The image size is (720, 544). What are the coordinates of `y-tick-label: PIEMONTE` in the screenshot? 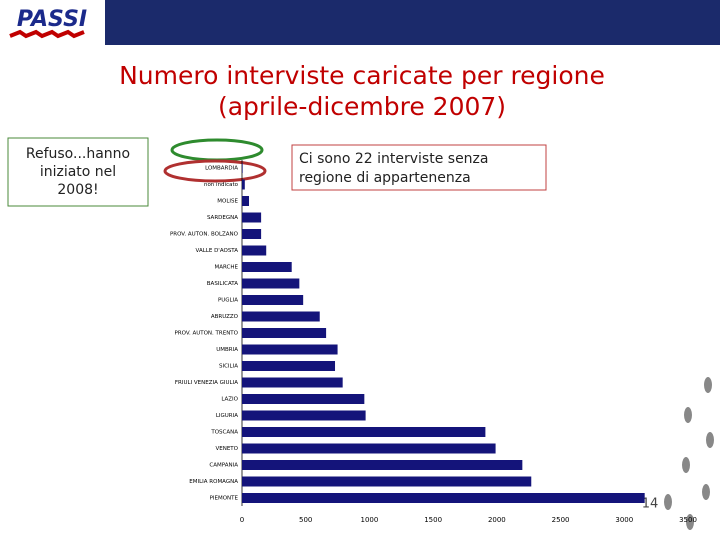 It's located at (224, 499).